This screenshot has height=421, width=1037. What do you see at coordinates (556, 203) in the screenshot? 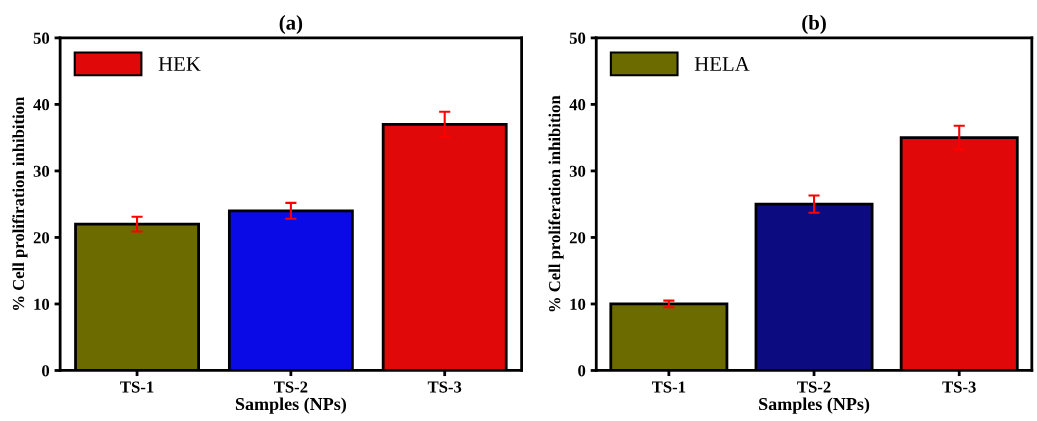
I see `y-axis-title: % Cell proliferation inhibition` at bounding box center [556, 203].